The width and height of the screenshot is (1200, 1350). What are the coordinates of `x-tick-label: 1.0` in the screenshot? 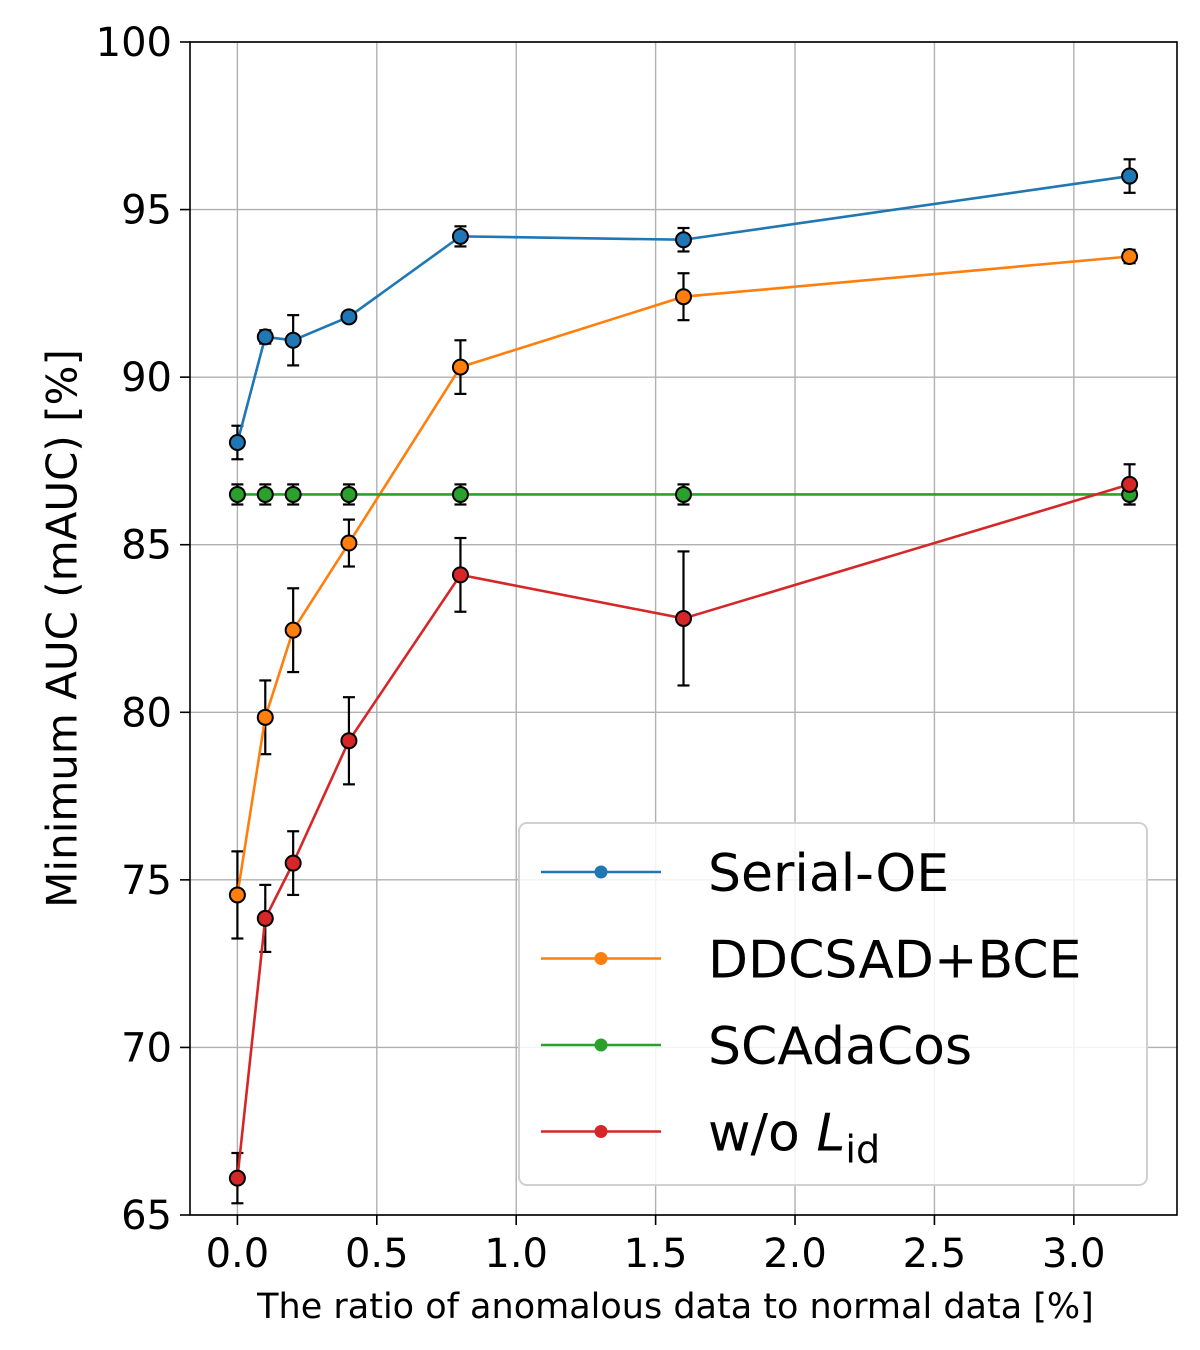 It's located at (516, 1254).